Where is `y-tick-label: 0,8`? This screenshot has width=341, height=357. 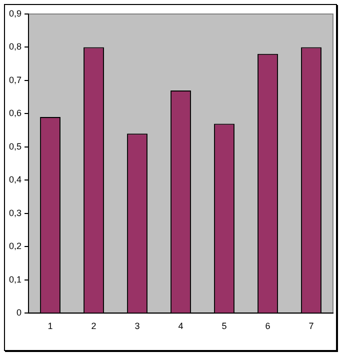
y-tick-label: 0,8 is located at coordinates (15, 47).